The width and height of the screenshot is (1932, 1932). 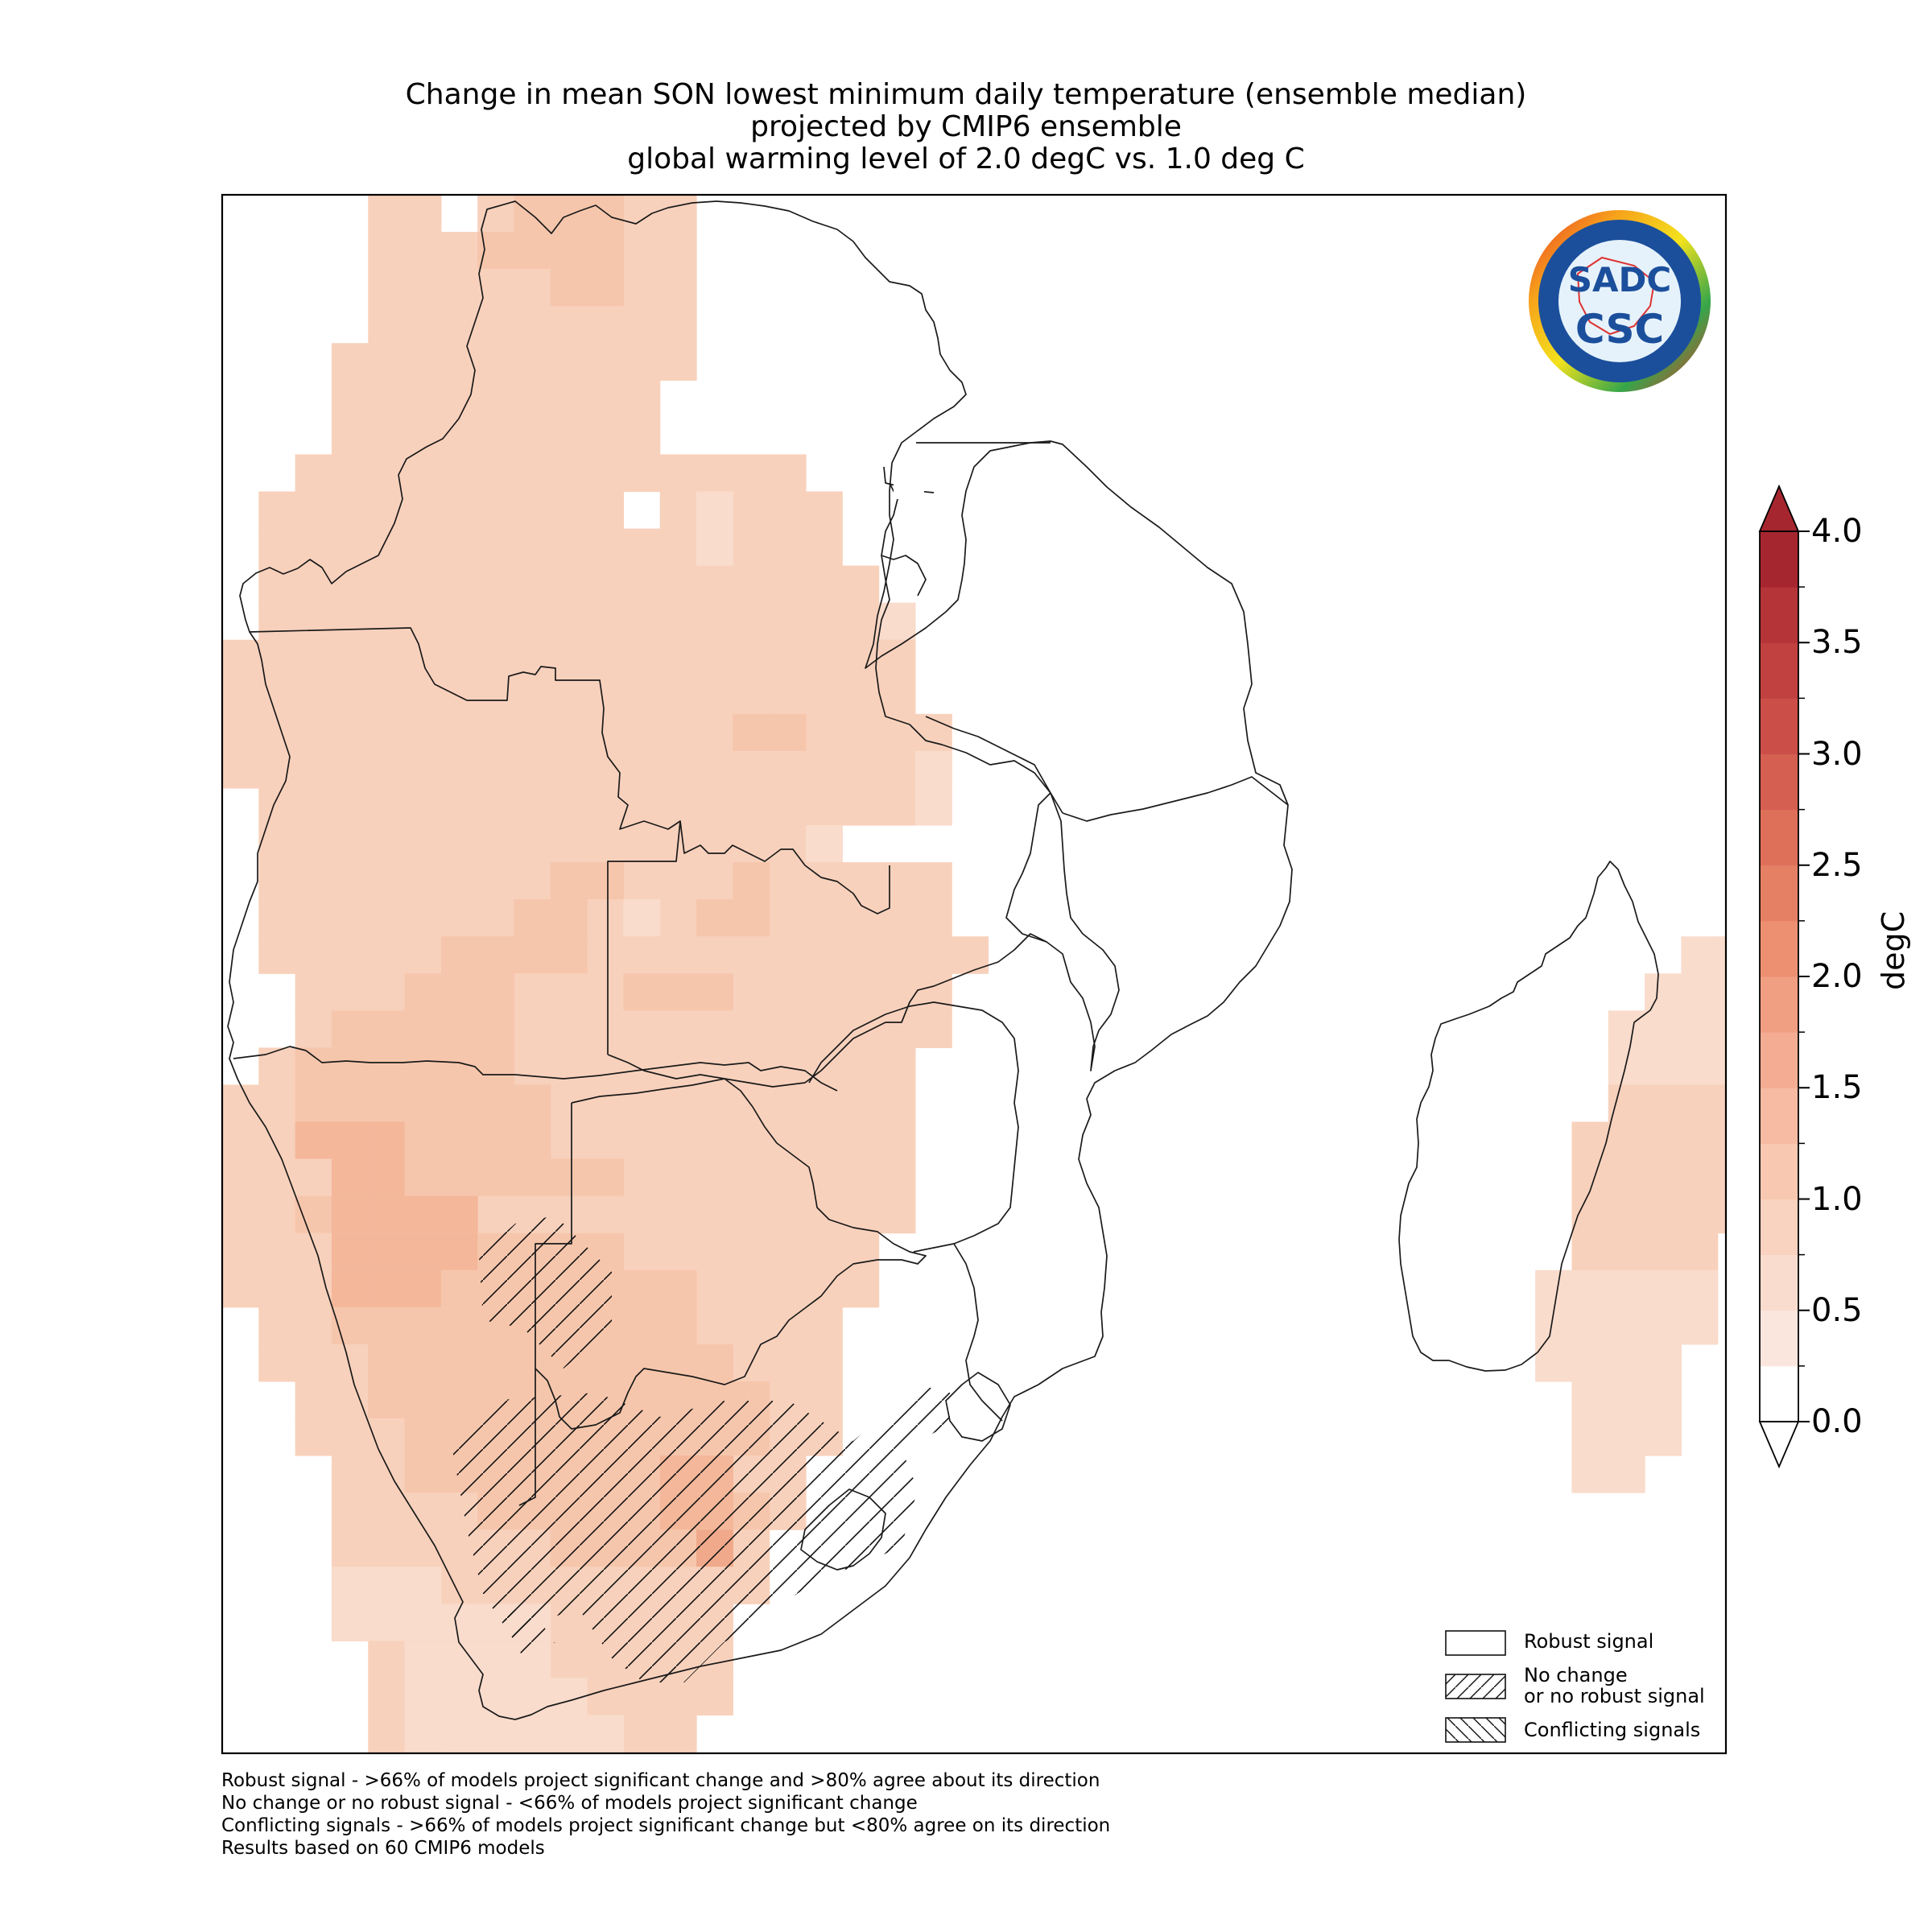 I want to click on namibia-botswana-border, so click(x=545, y=1304).